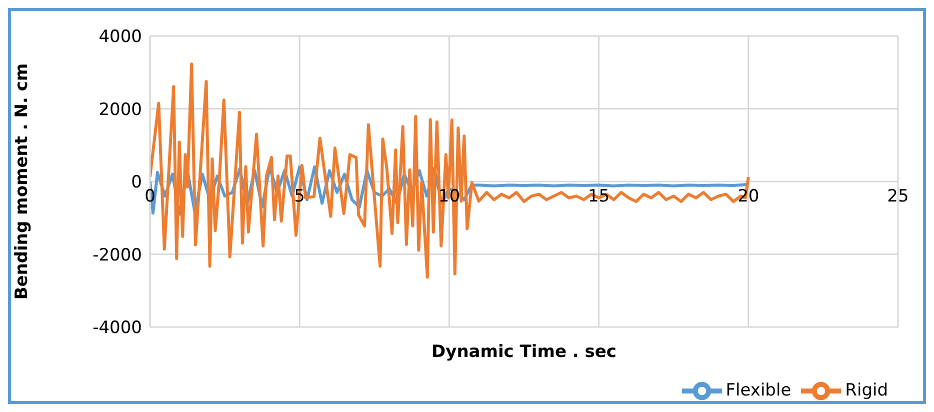 This screenshot has height=412, width=934. I want to click on y-axis-title: Bending moment . N. cm, so click(22, 181).